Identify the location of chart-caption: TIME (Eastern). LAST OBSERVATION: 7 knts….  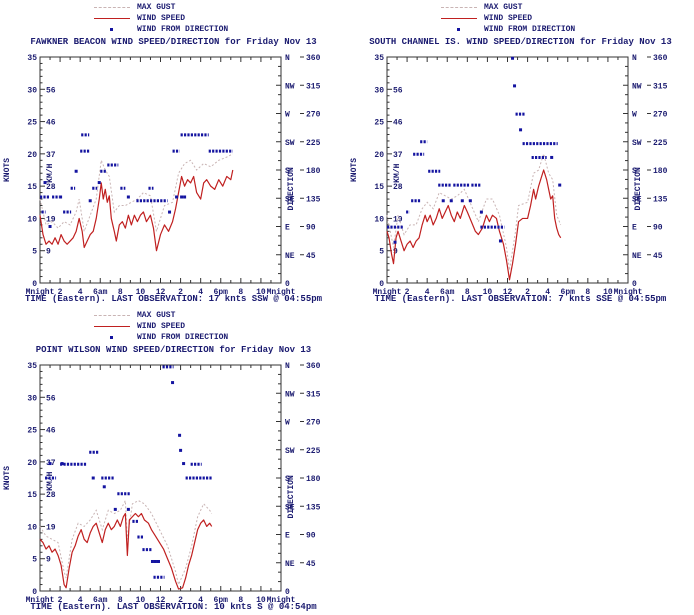
(520, 299).